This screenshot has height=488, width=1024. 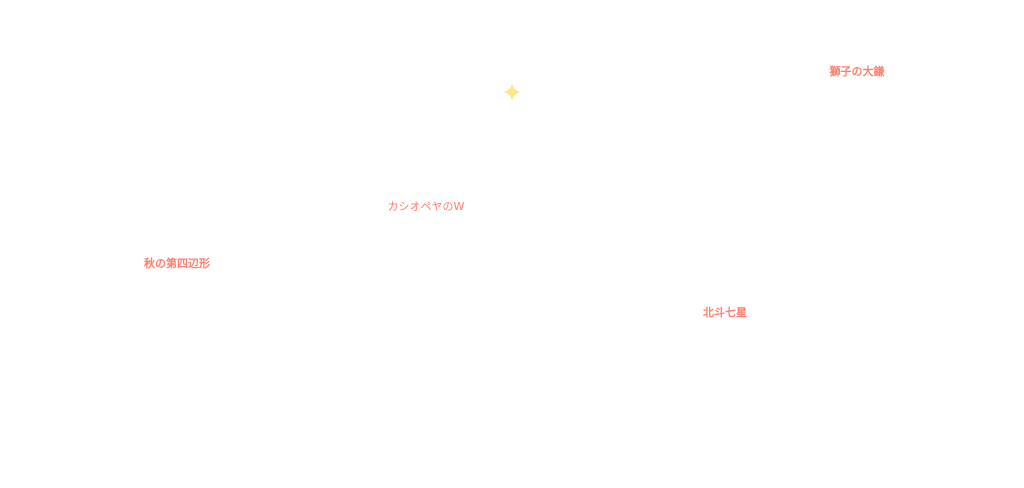 I want to click on sparkle-star-icon, so click(x=512, y=92).